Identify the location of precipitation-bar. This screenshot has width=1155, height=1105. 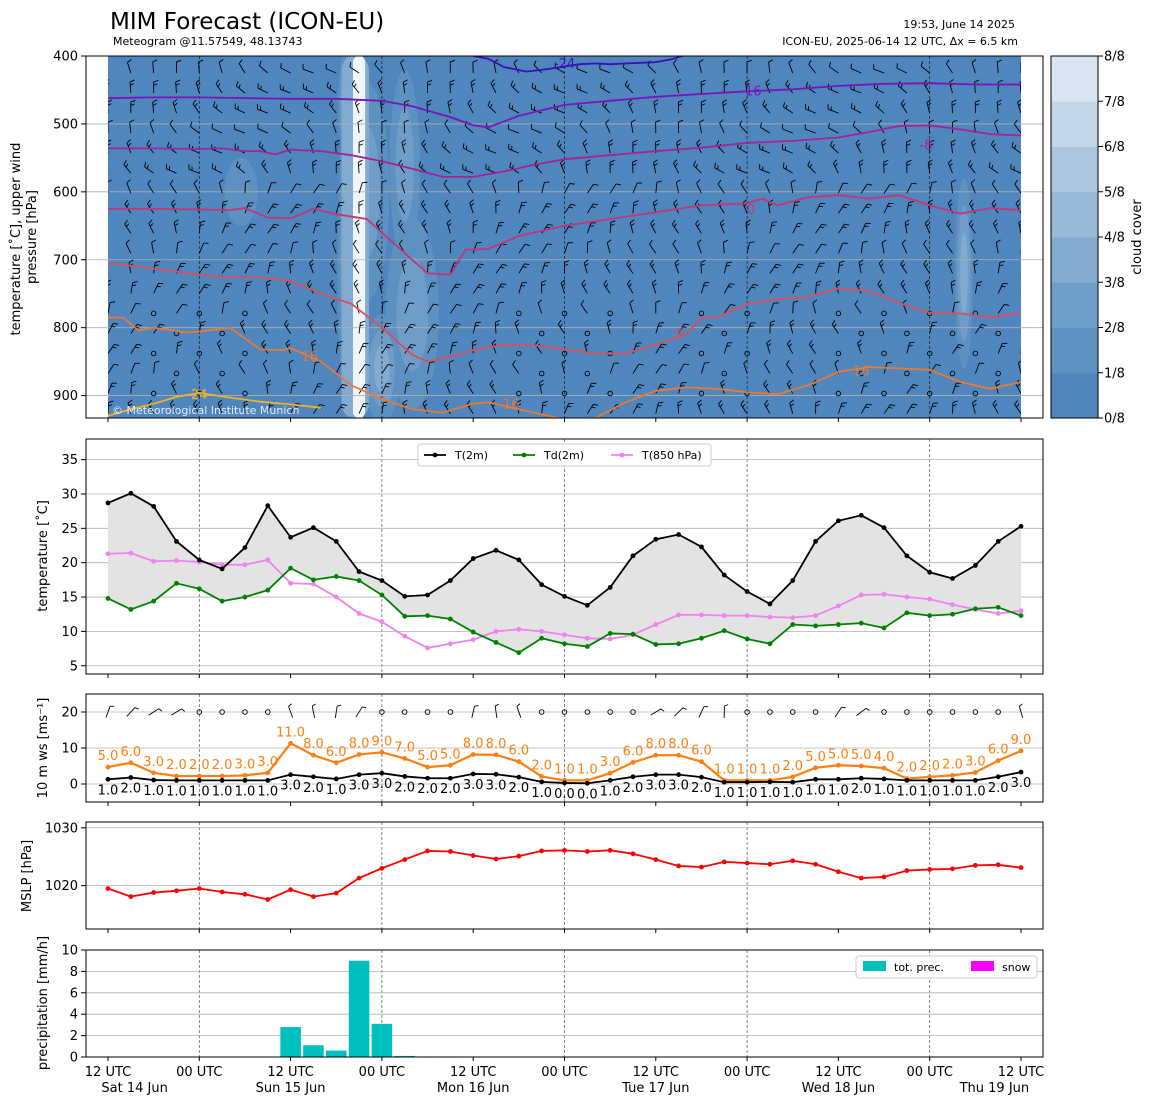
(382, 1040).